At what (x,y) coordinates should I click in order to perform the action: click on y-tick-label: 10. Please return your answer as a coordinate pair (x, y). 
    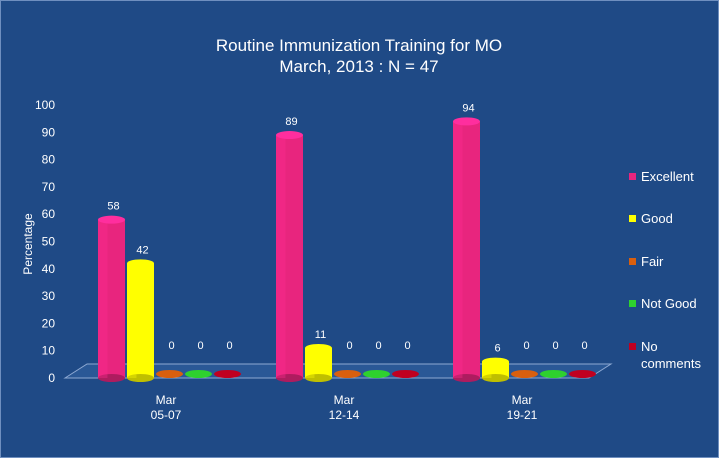
    Looking at the image, I should click on (49, 351).